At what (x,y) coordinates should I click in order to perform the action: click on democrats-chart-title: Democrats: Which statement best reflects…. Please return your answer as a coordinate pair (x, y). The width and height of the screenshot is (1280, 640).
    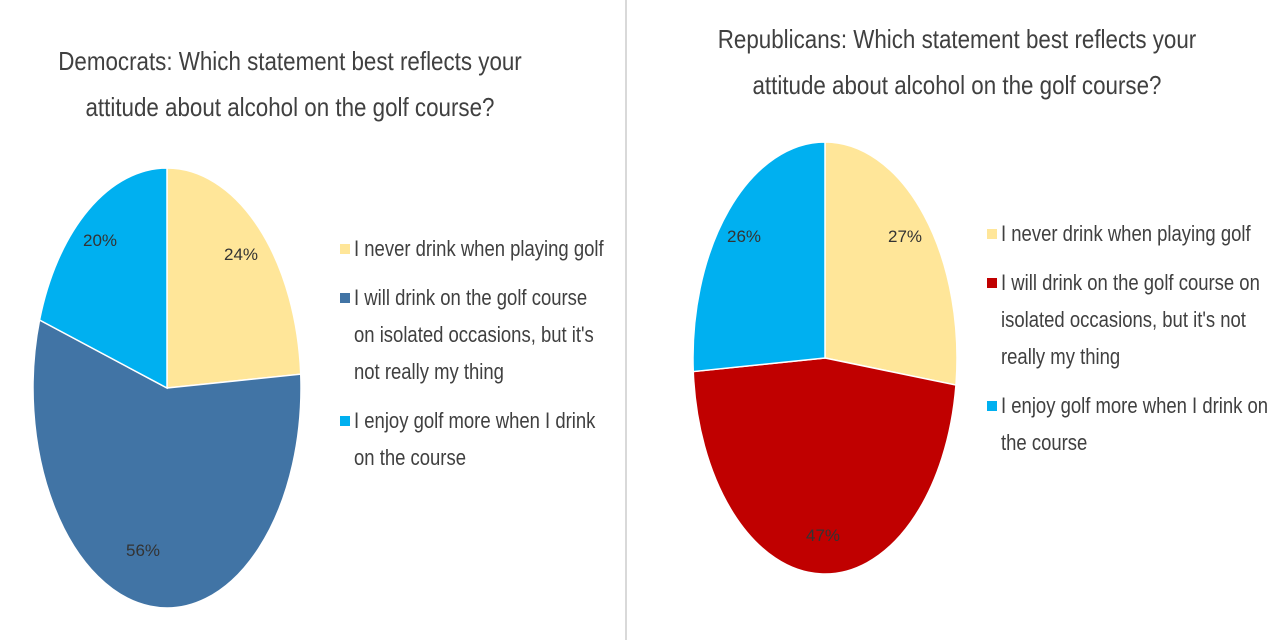
    Looking at the image, I should click on (290, 84).